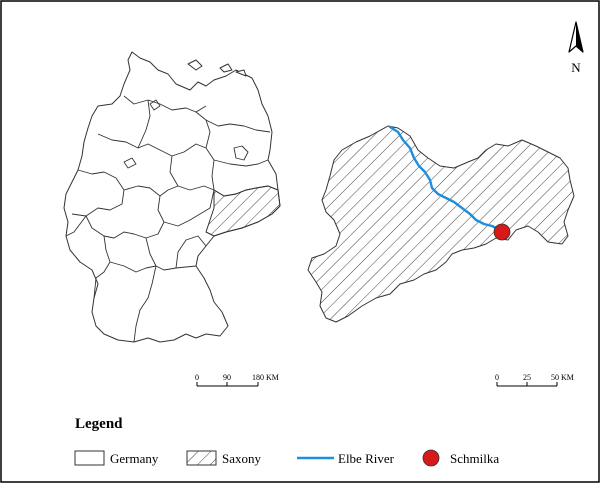 This screenshot has width=600, height=488. I want to click on north-arrow: N, so click(576, 48).